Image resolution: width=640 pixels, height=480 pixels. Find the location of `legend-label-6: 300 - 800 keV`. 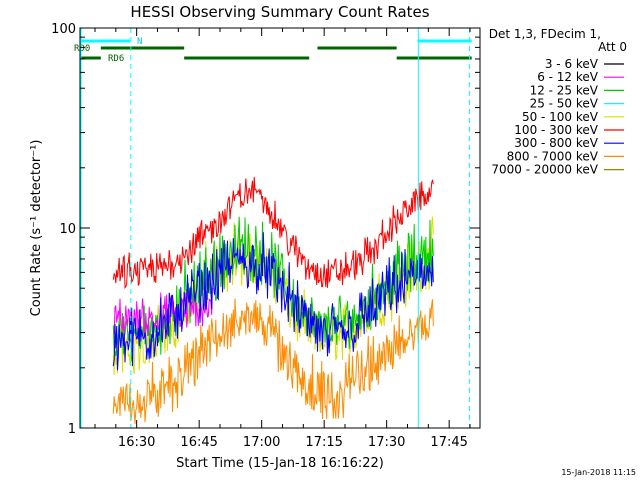

legend-label-6: 300 - 800 keV is located at coordinates (556, 143).